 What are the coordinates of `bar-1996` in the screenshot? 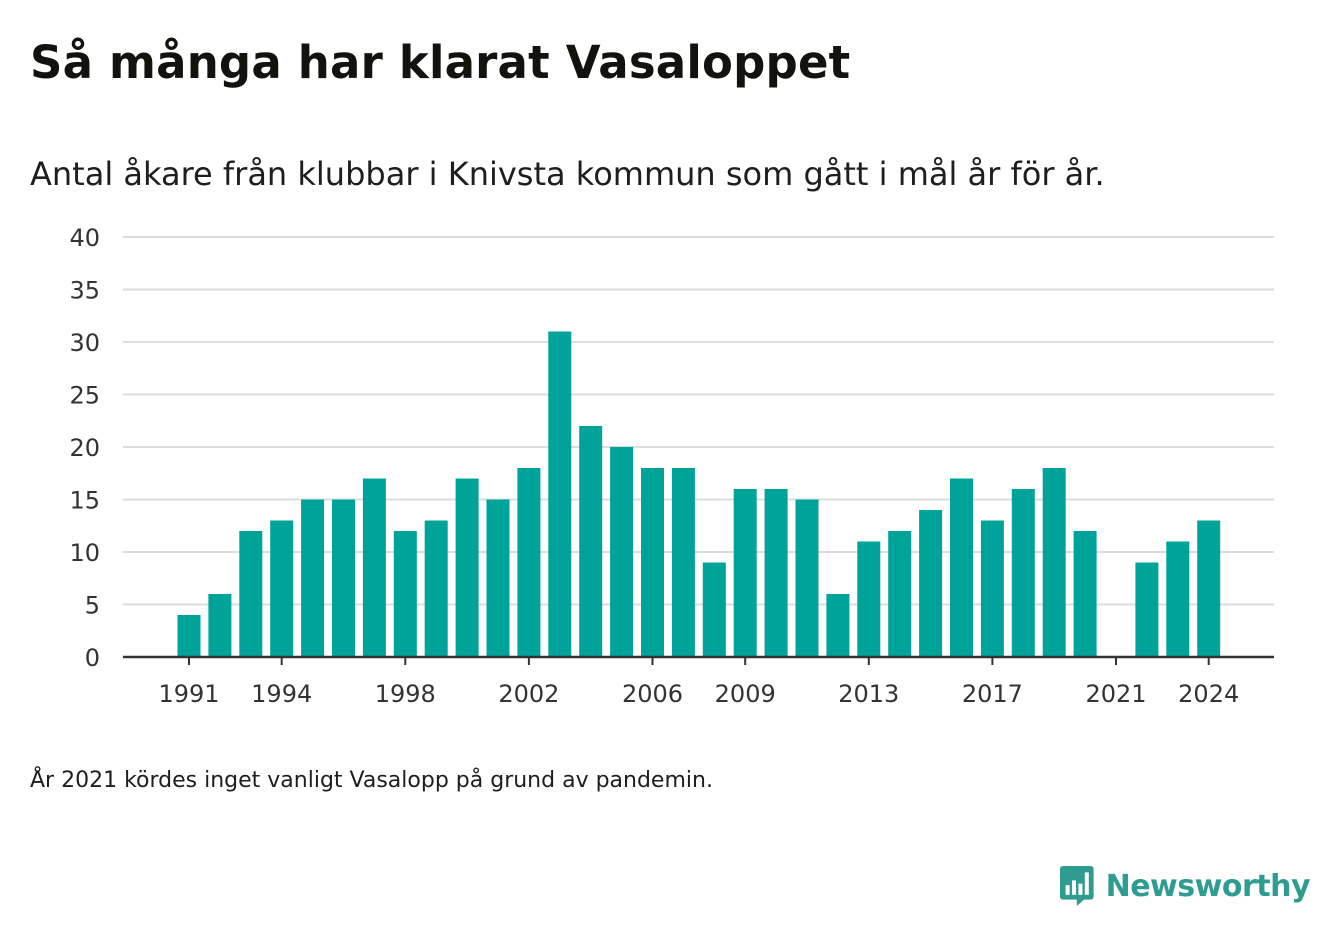 It's located at (343, 578).